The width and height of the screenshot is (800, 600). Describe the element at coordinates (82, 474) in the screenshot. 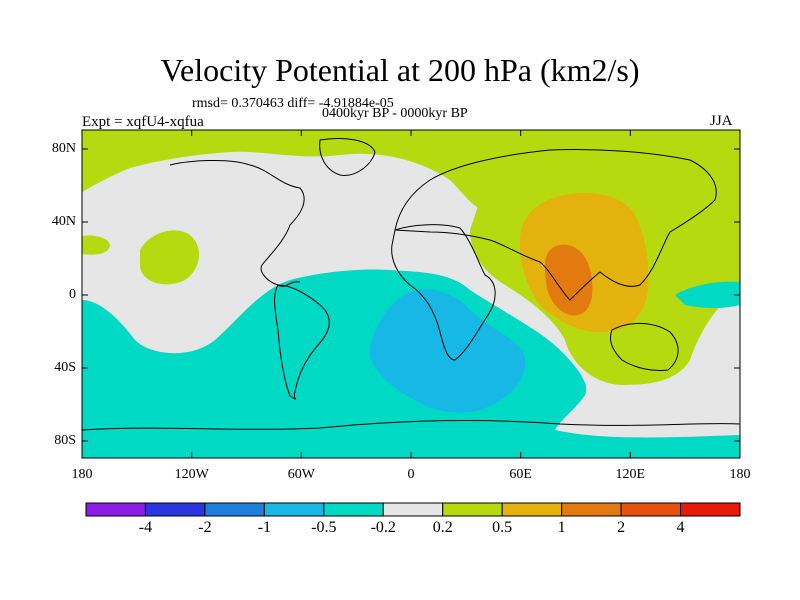

I see `x-label-180w: 180` at that location.